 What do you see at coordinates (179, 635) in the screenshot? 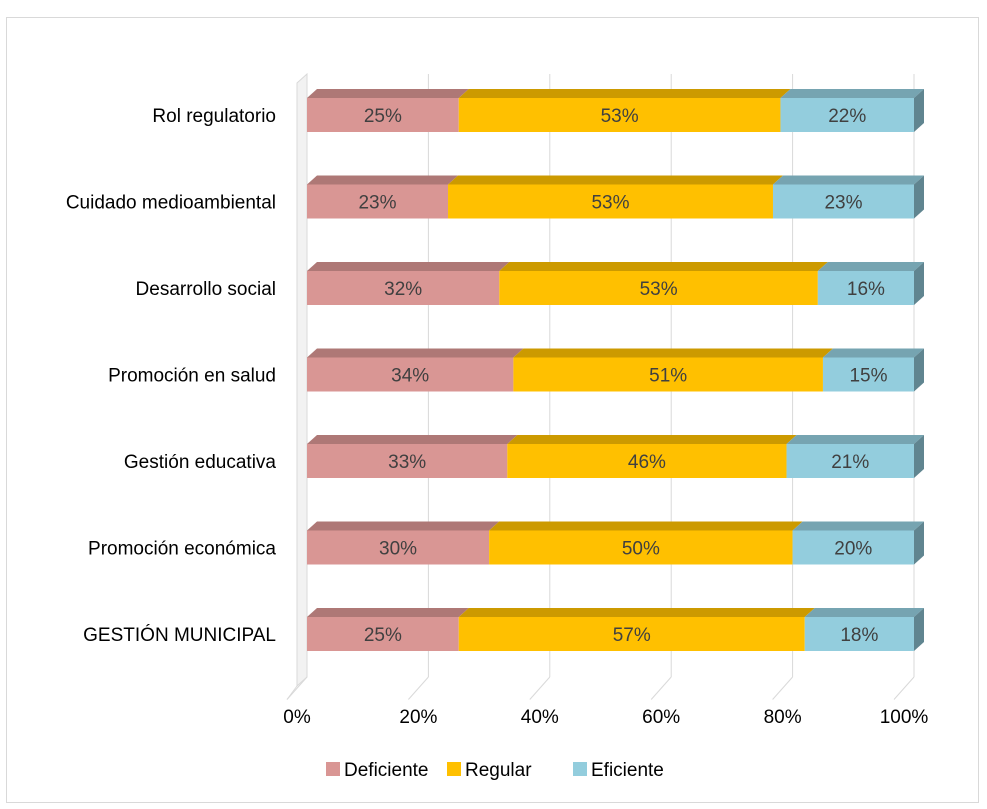
I see `category-label: GESTIÓN MUNICIPAL` at bounding box center [179, 635].